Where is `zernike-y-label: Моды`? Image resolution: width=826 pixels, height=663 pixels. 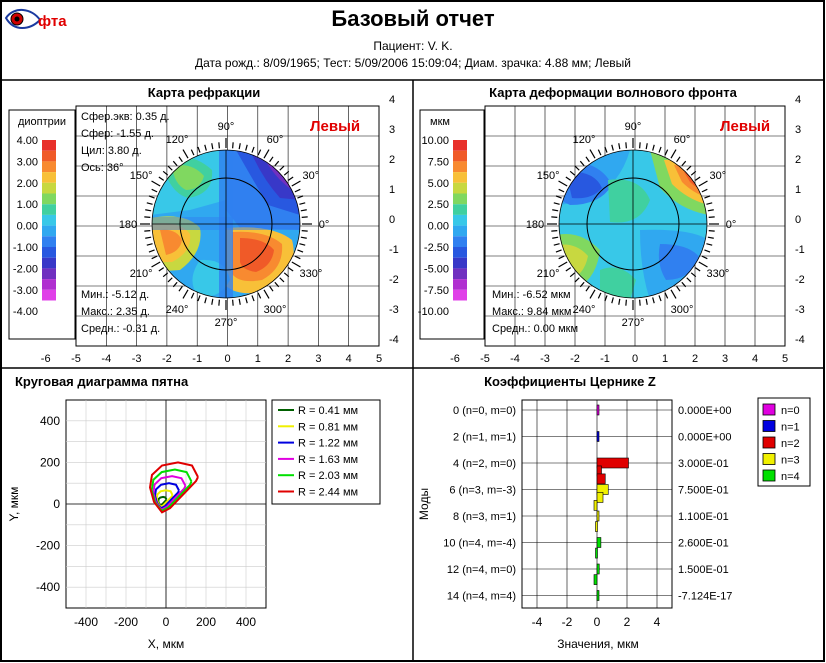 zernike-y-label: Моды is located at coordinates (424, 504).